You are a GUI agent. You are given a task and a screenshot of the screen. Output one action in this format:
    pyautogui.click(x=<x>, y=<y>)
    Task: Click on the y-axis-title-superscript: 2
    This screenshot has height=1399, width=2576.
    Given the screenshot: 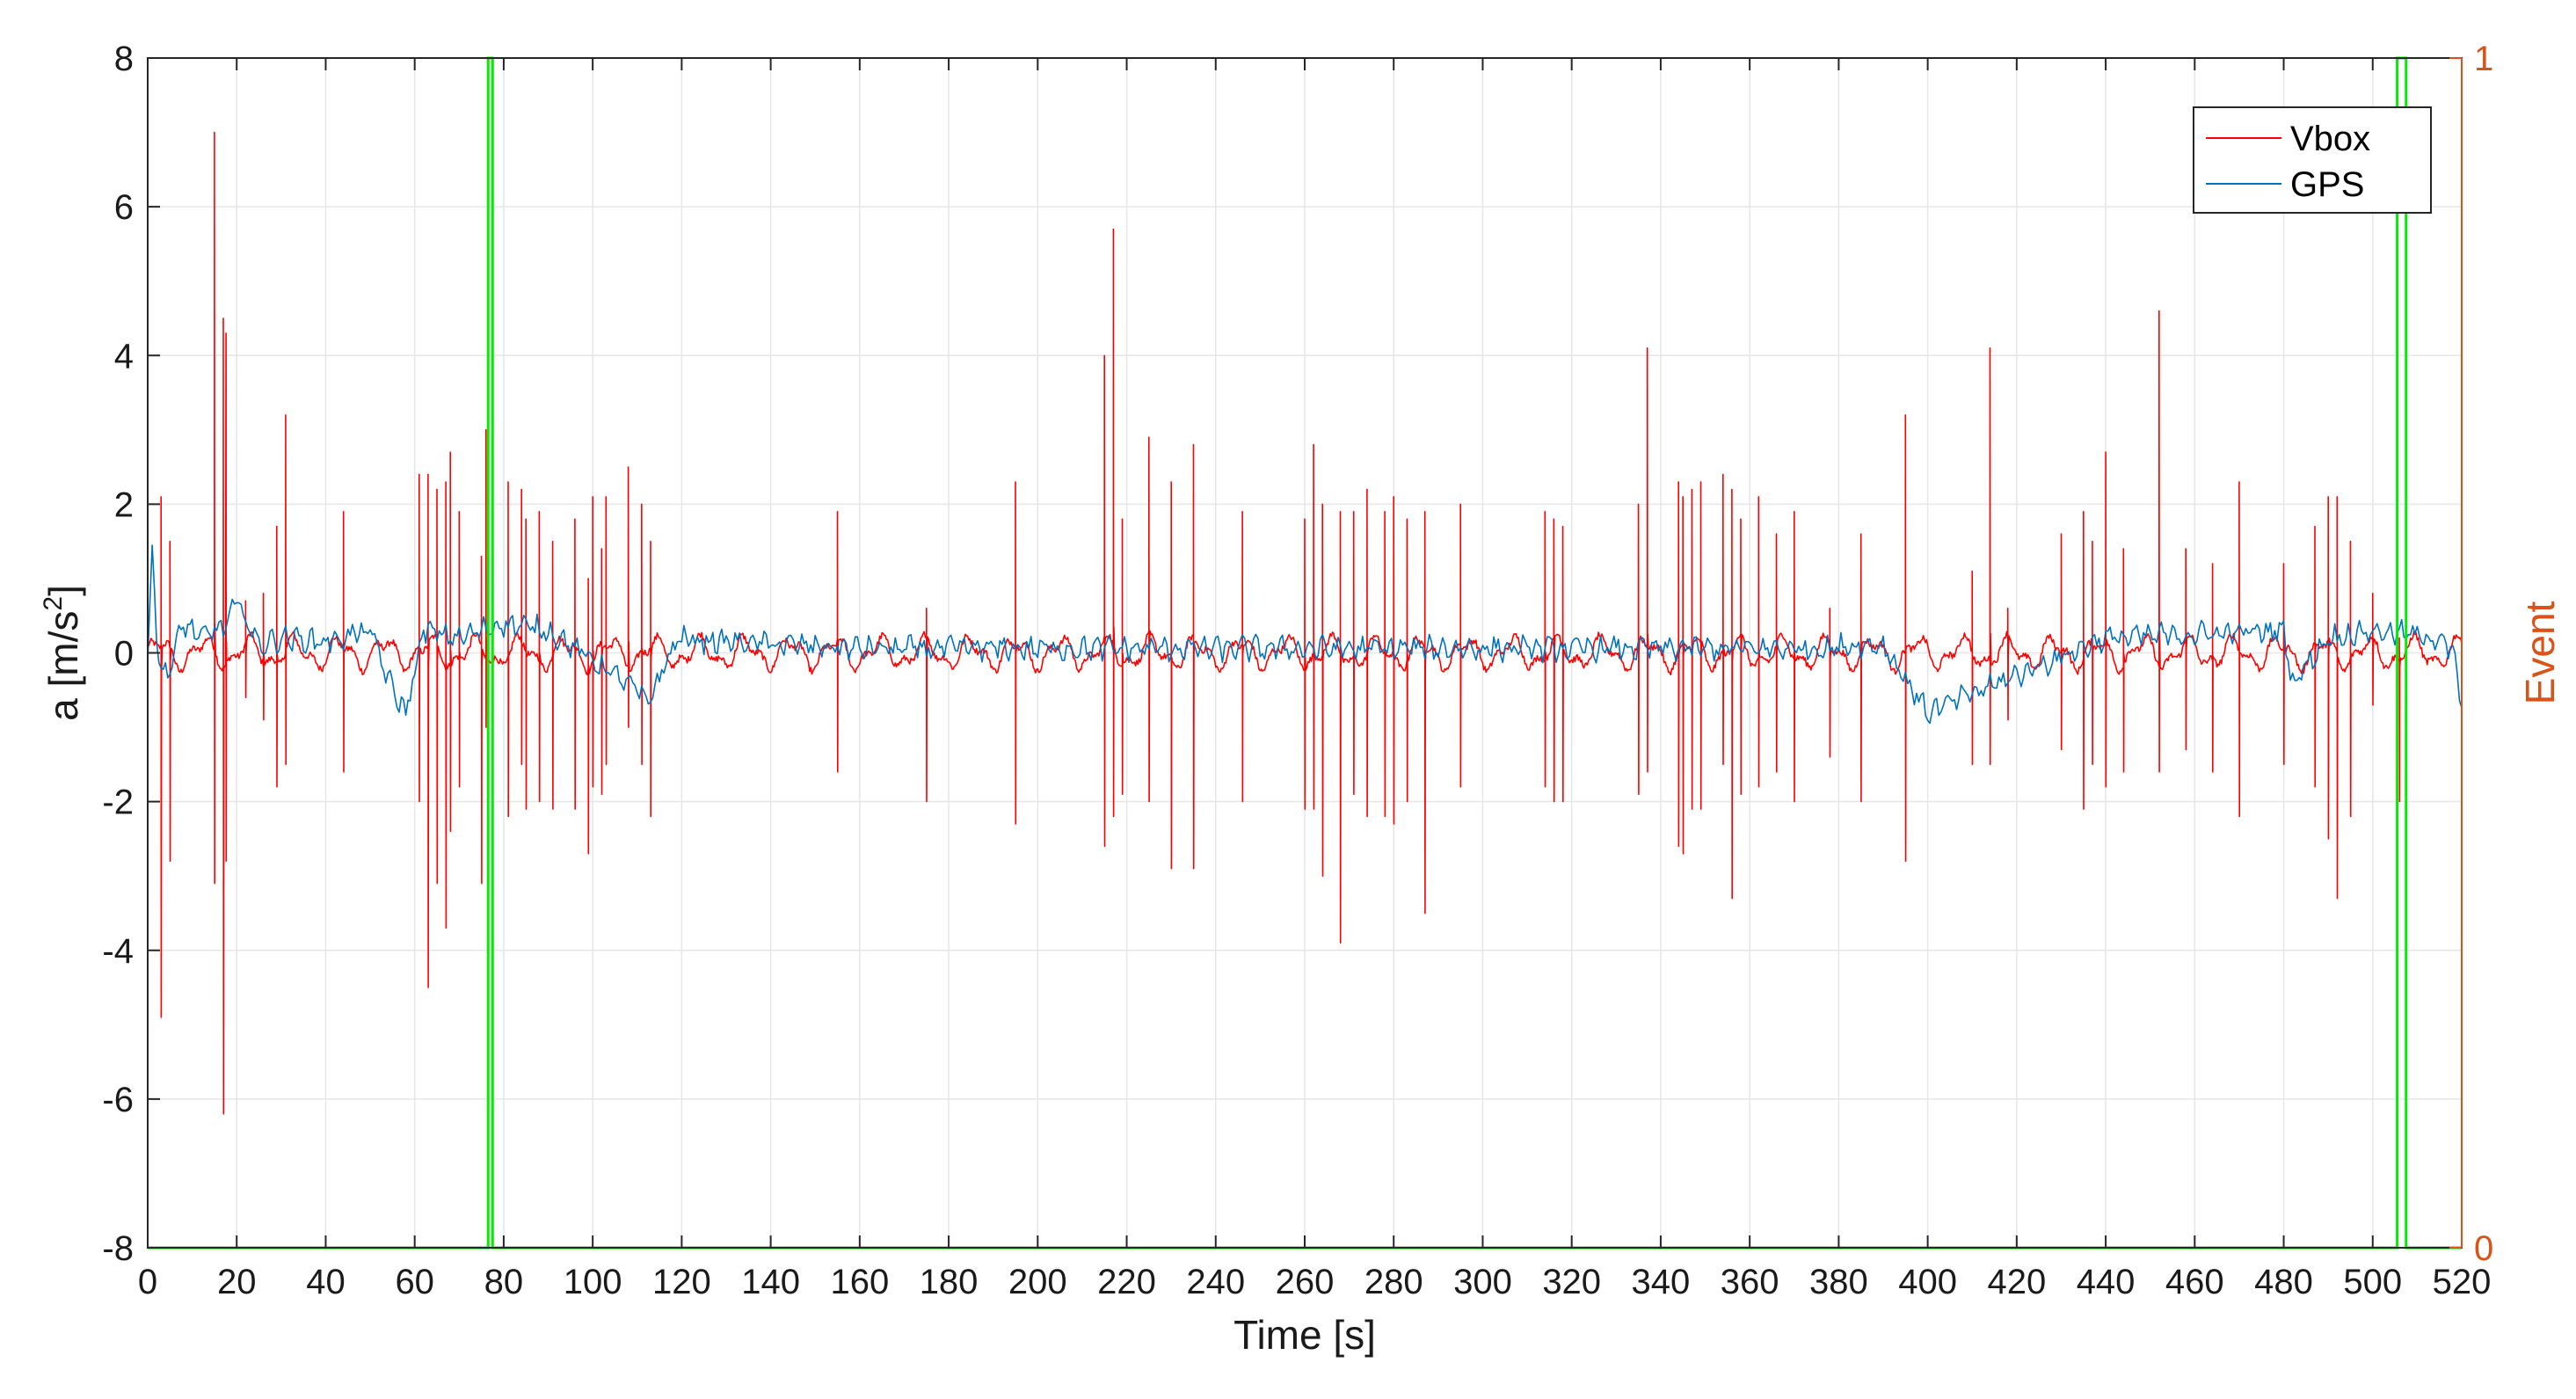 What is the action you would take?
    pyautogui.click(x=53, y=603)
    